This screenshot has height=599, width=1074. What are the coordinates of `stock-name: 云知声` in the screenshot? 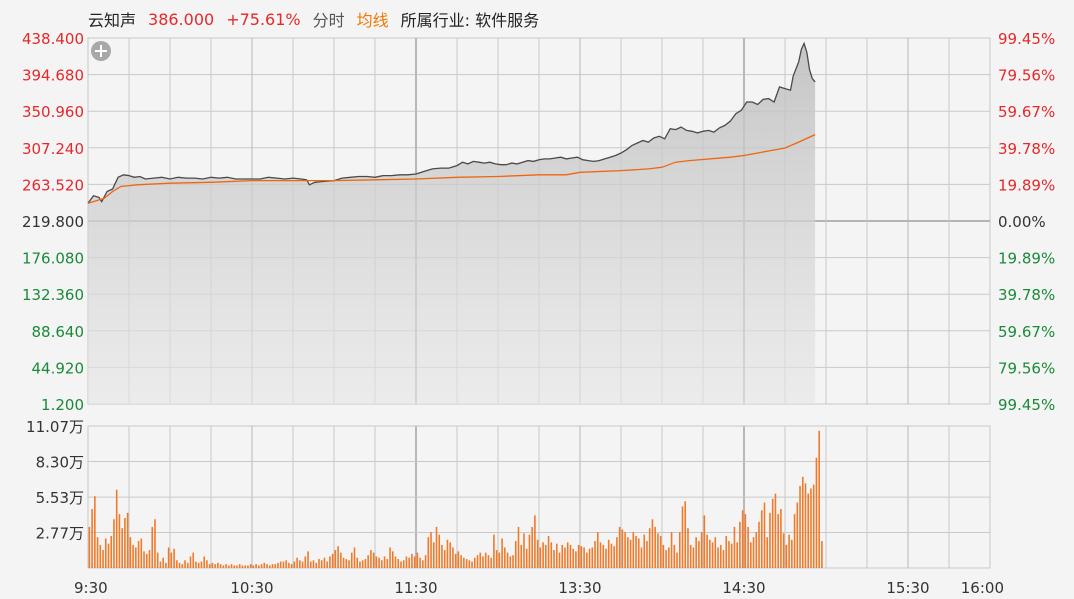 It's located at (112, 20).